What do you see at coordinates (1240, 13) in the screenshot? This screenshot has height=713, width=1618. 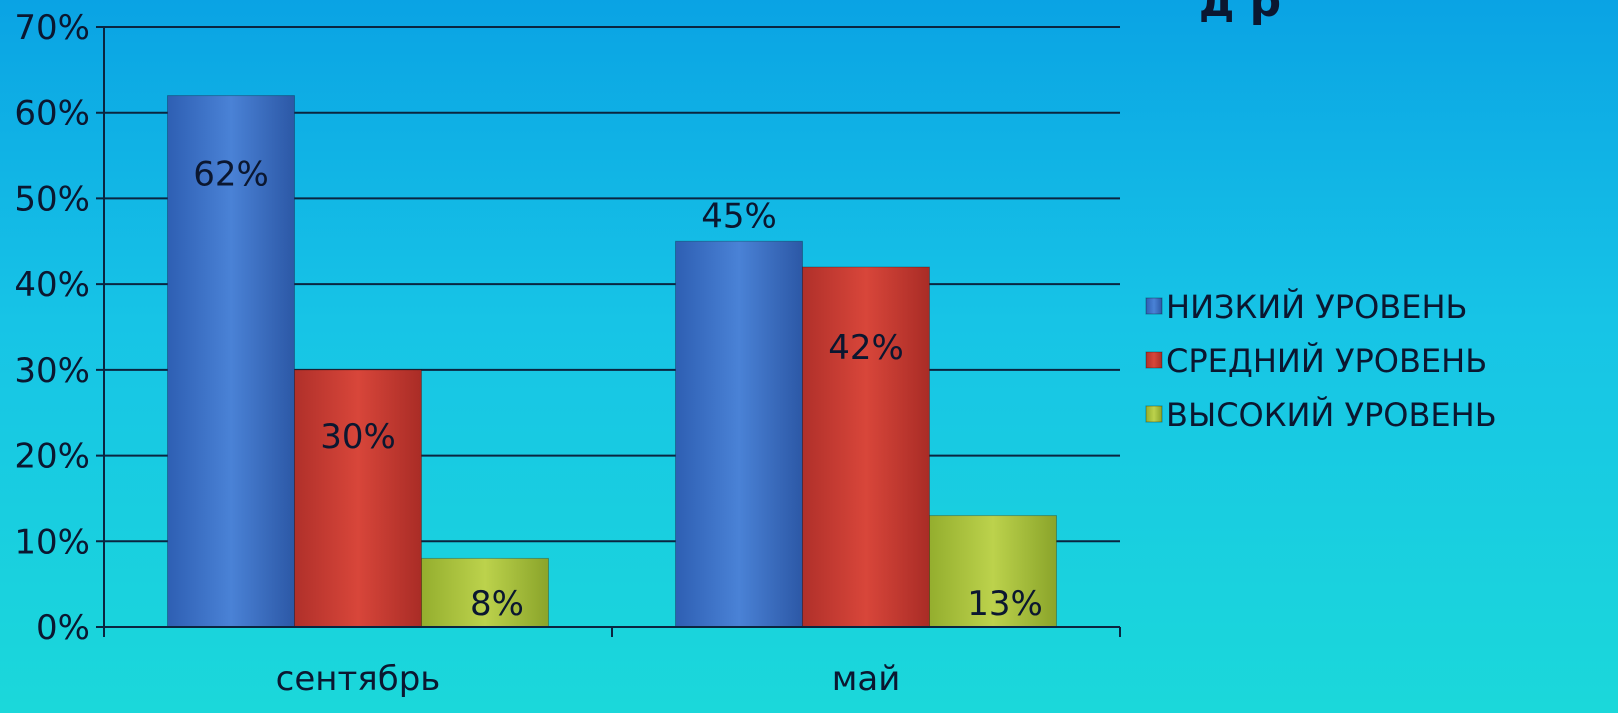 I see `chart-title-fragment: д р` at bounding box center [1240, 13].